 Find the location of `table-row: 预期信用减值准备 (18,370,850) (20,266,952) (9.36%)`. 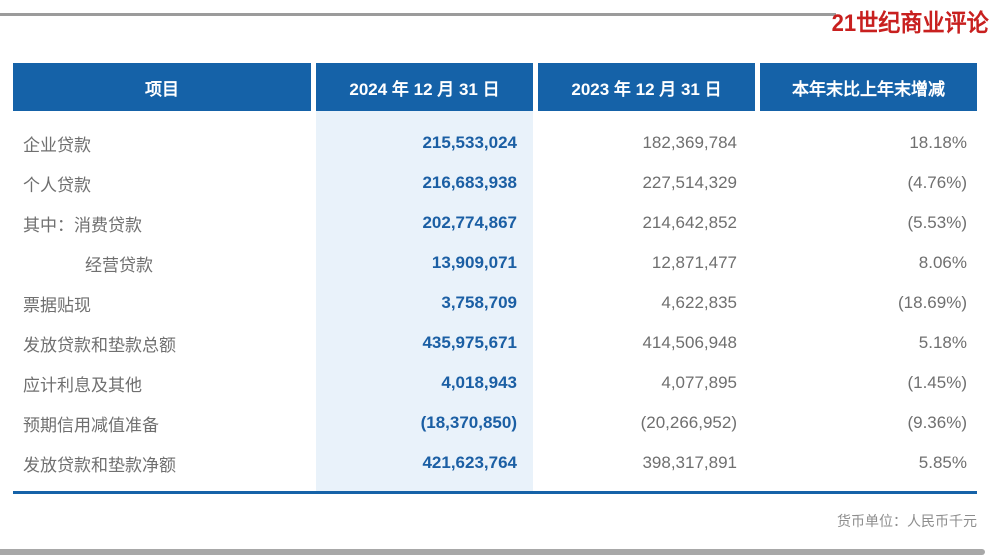

table-row: 预期信用减值准备 (18,370,850) (20,266,952) (9.36%) is located at coordinates (495, 423).